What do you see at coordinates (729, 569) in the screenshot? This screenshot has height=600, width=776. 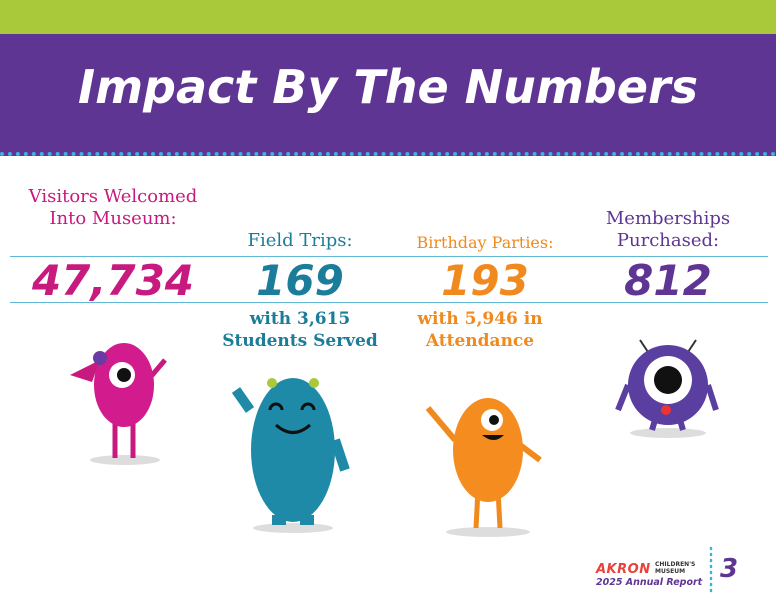 I see `page-number: 3` at bounding box center [729, 569].